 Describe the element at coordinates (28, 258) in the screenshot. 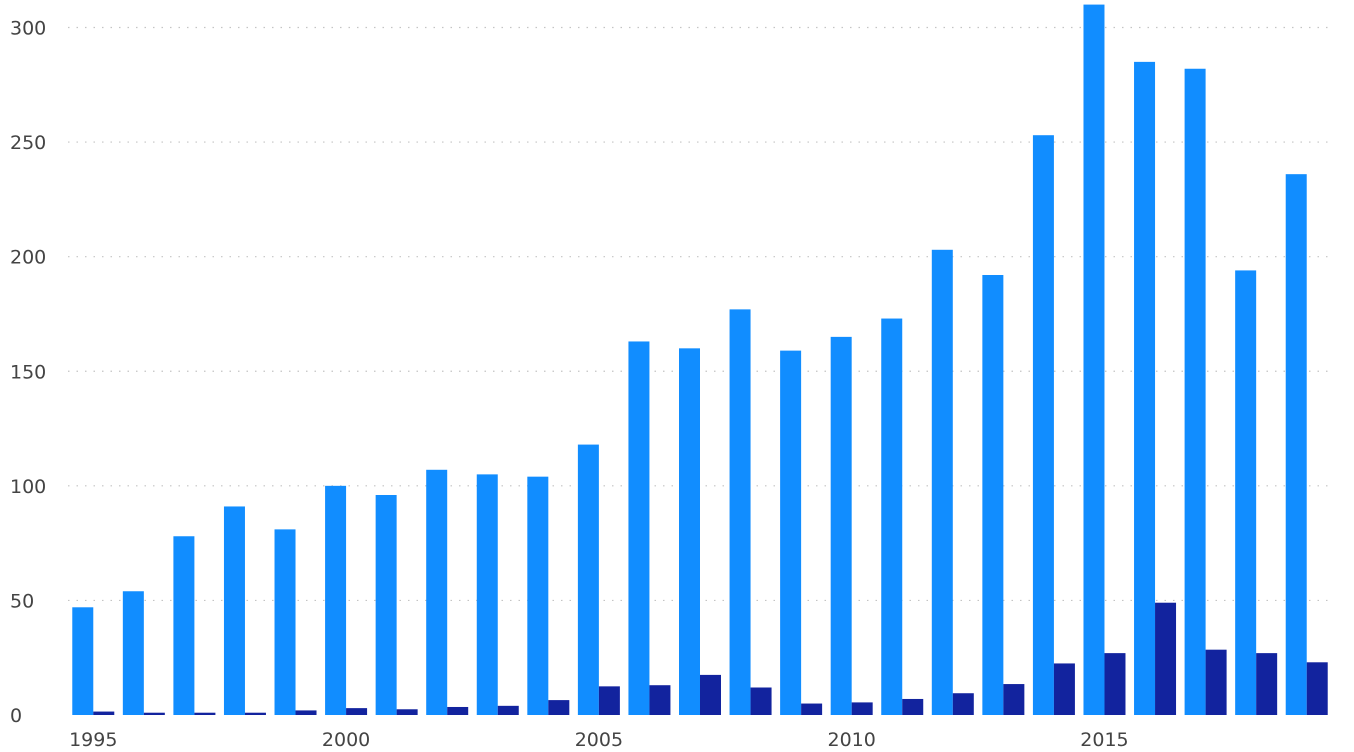

I see `y-tick-label: 200` at that location.